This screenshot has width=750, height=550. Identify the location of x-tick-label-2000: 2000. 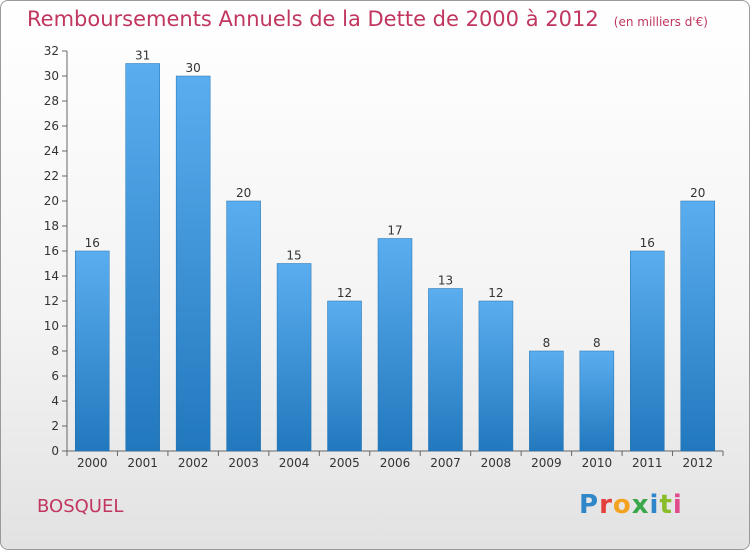
(92, 463).